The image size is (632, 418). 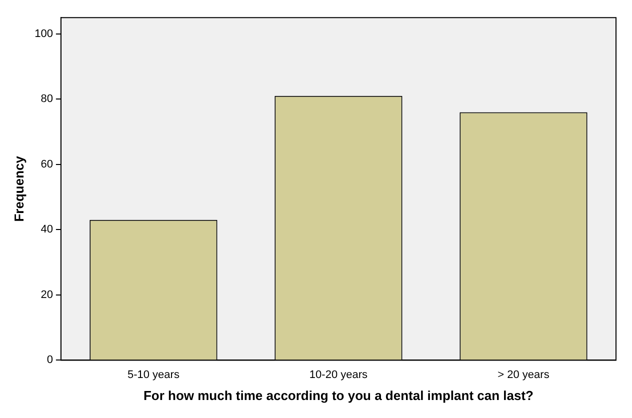 What do you see at coordinates (153, 374) in the screenshot?
I see `x-tick-label: 5-10 years` at bounding box center [153, 374].